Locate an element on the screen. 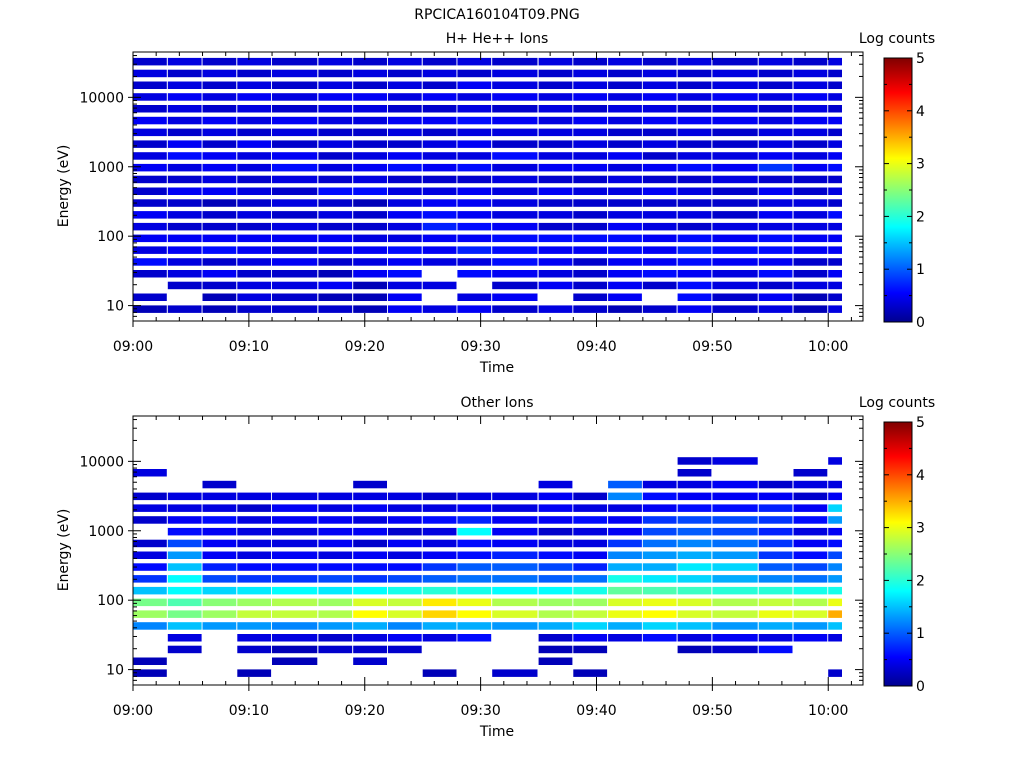 The width and height of the screenshot is (1024, 768). panel-title: H+ He++ Ions is located at coordinates (497, 39).